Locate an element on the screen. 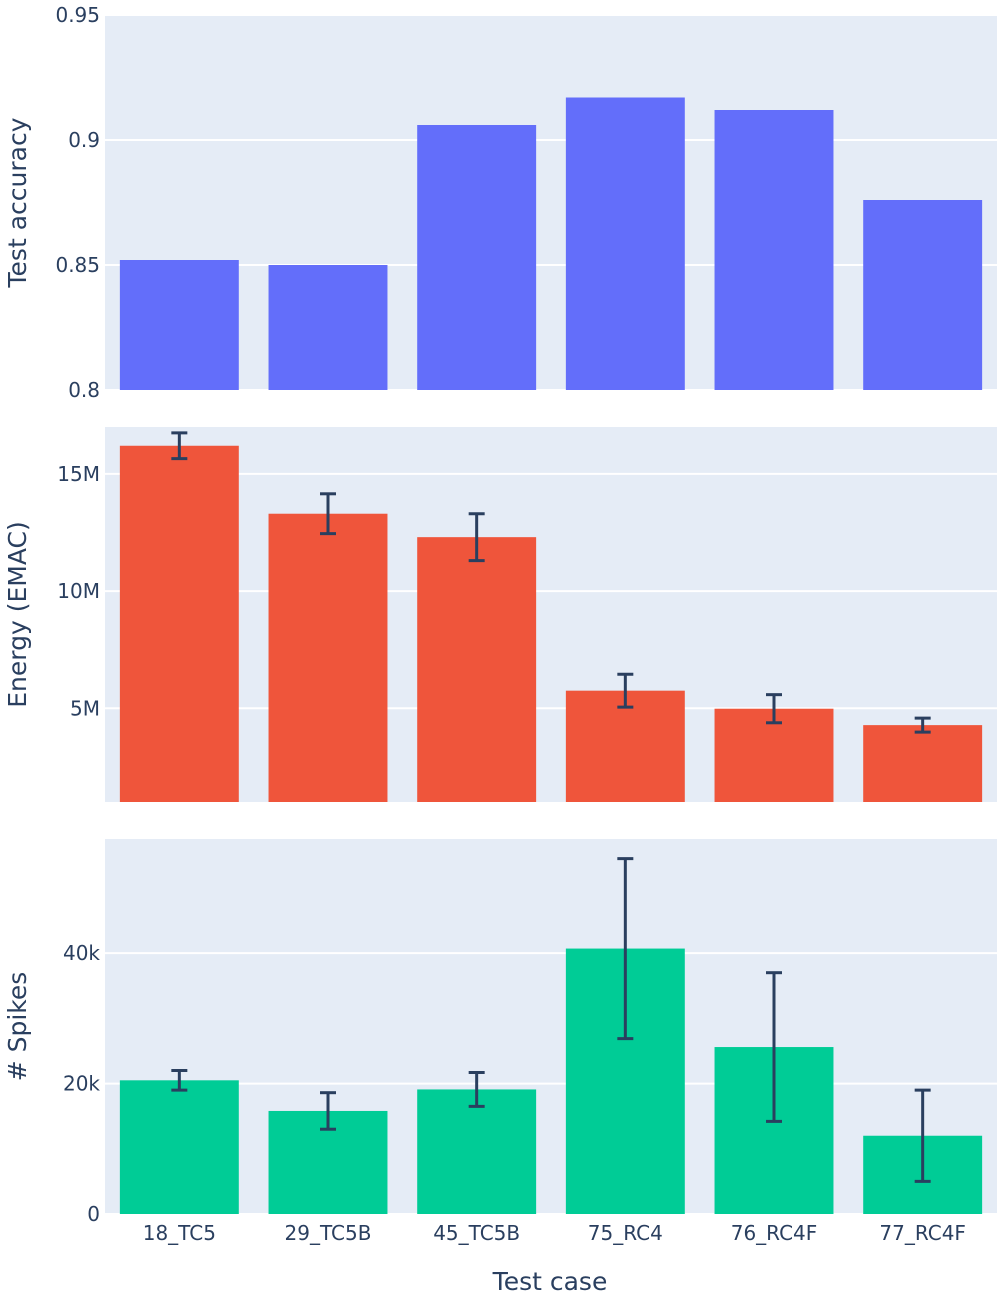 The image size is (997, 1297). spikes-y-axis-title: # Spikes is located at coordinates (17, 1027).